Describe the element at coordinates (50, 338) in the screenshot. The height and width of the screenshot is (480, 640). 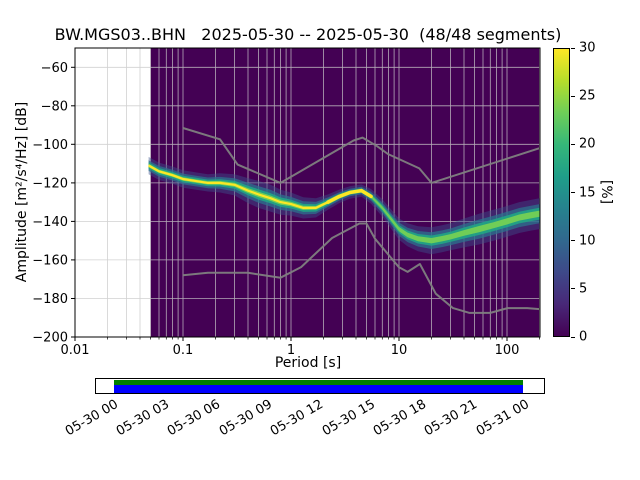
I see `y-tick-label: −200` at that location.